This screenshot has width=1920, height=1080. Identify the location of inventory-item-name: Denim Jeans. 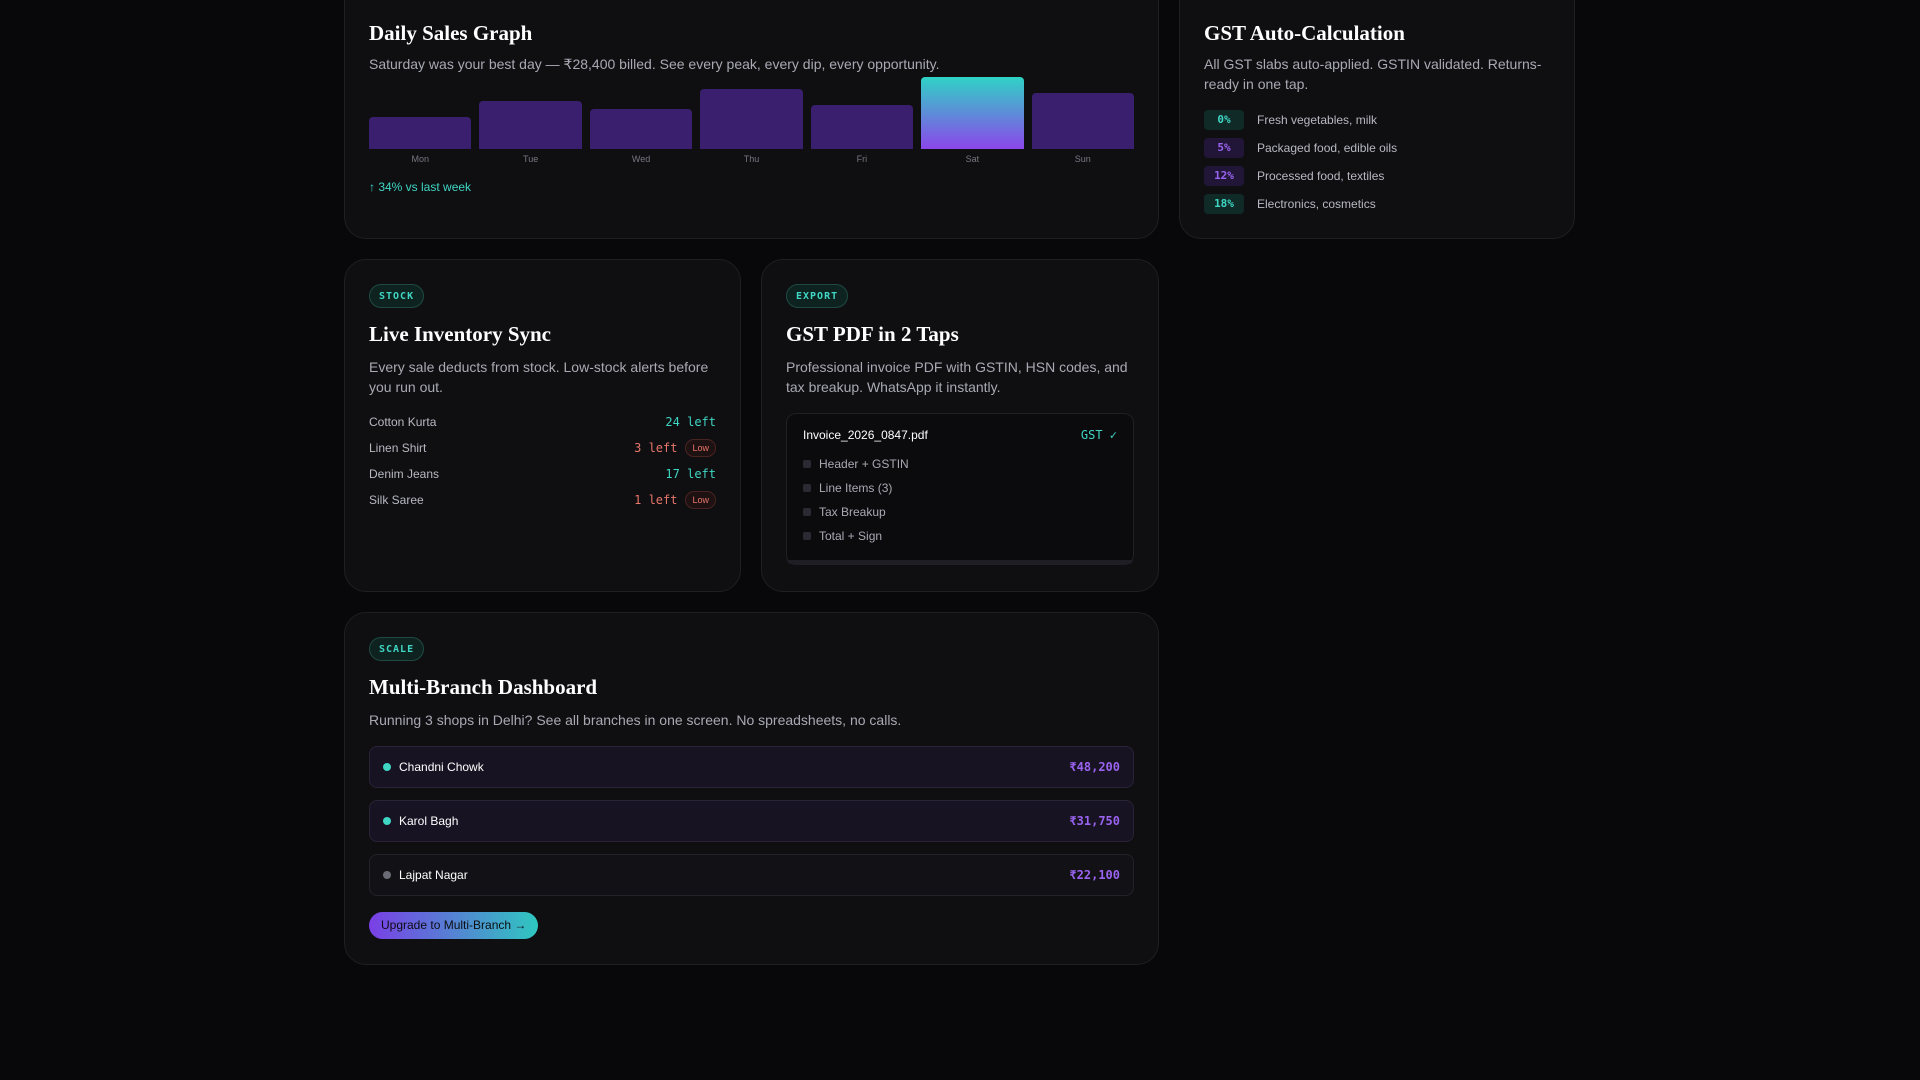
(404, 474).